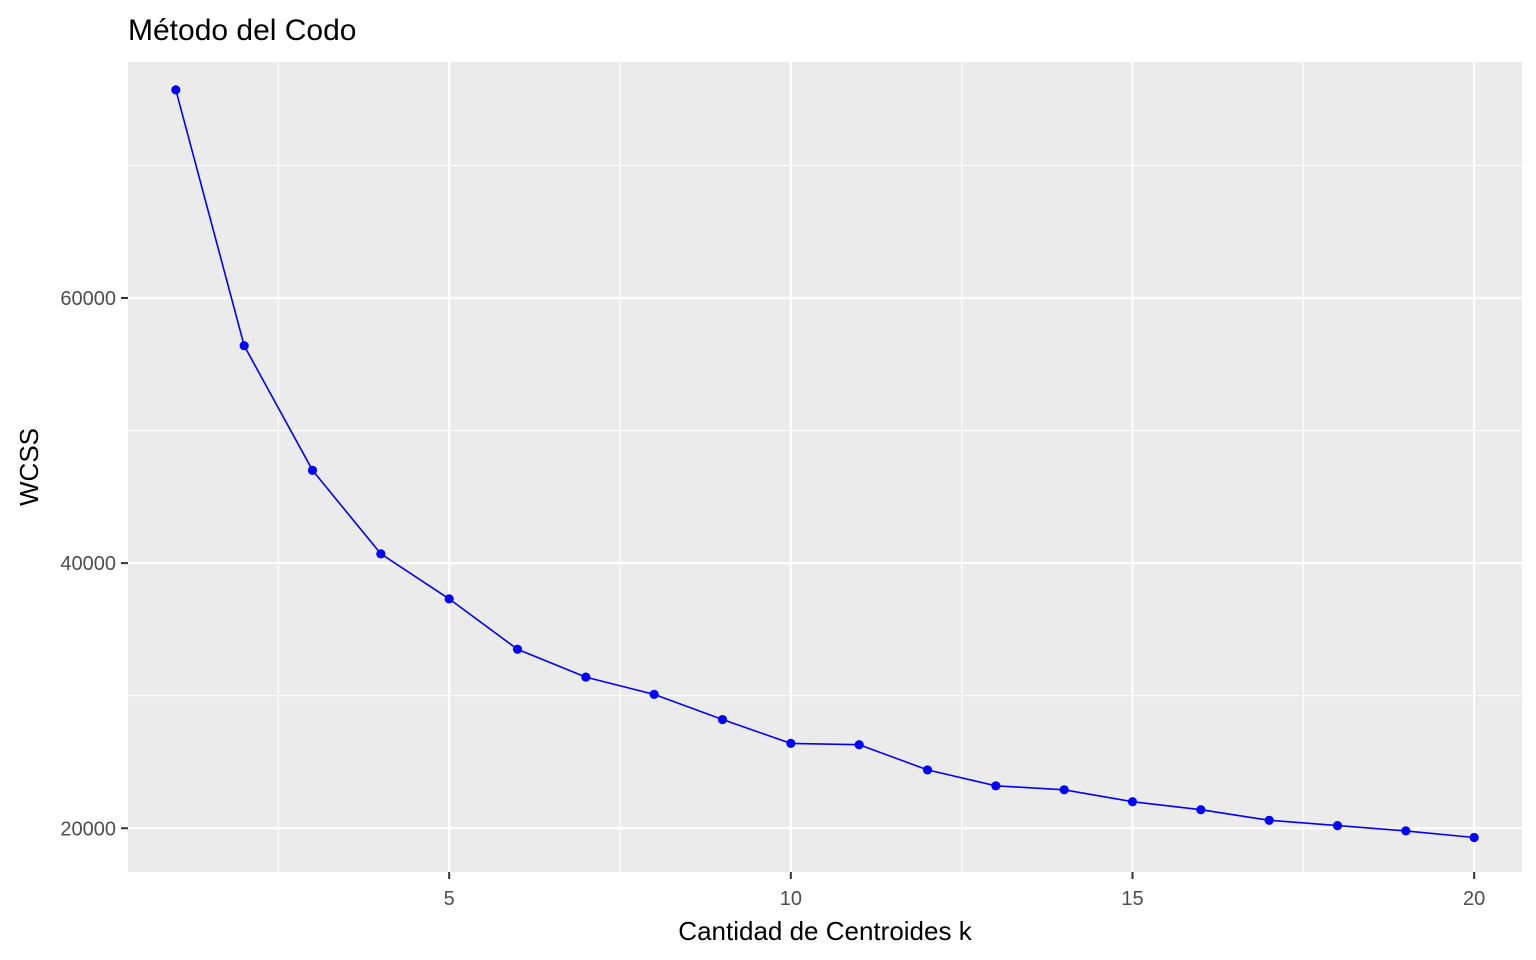 The width and height of the screenshot is (1536, 960). What do you see at coordinates (29, 467) in the screenshot?
I see `y-axis-title: WCSS` at bounding box center [29, 467].